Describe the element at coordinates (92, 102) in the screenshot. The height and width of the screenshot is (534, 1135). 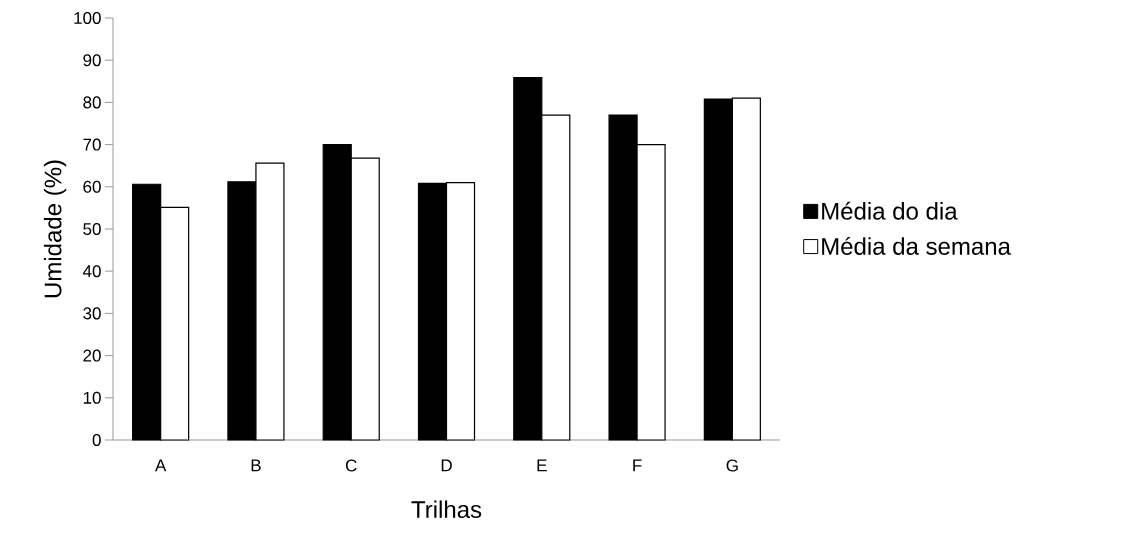
I see `y-tick-label: 80` at that location.